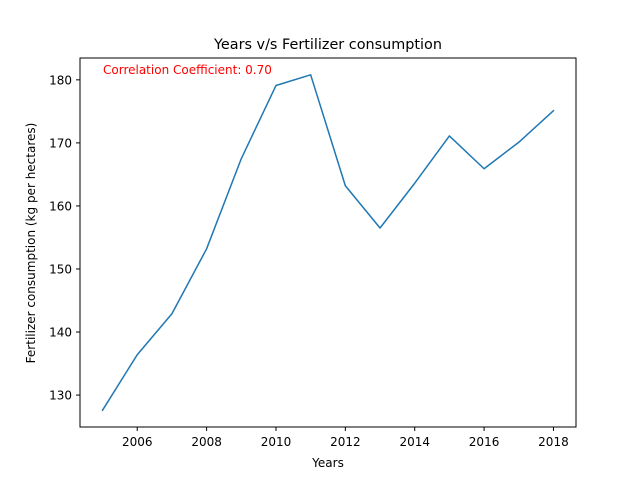 The height and width of the screenshot is (480, 640). Describe the element at coordinates (60, 396) in the screenshot. I see `y-tick-label: 130` at that location.